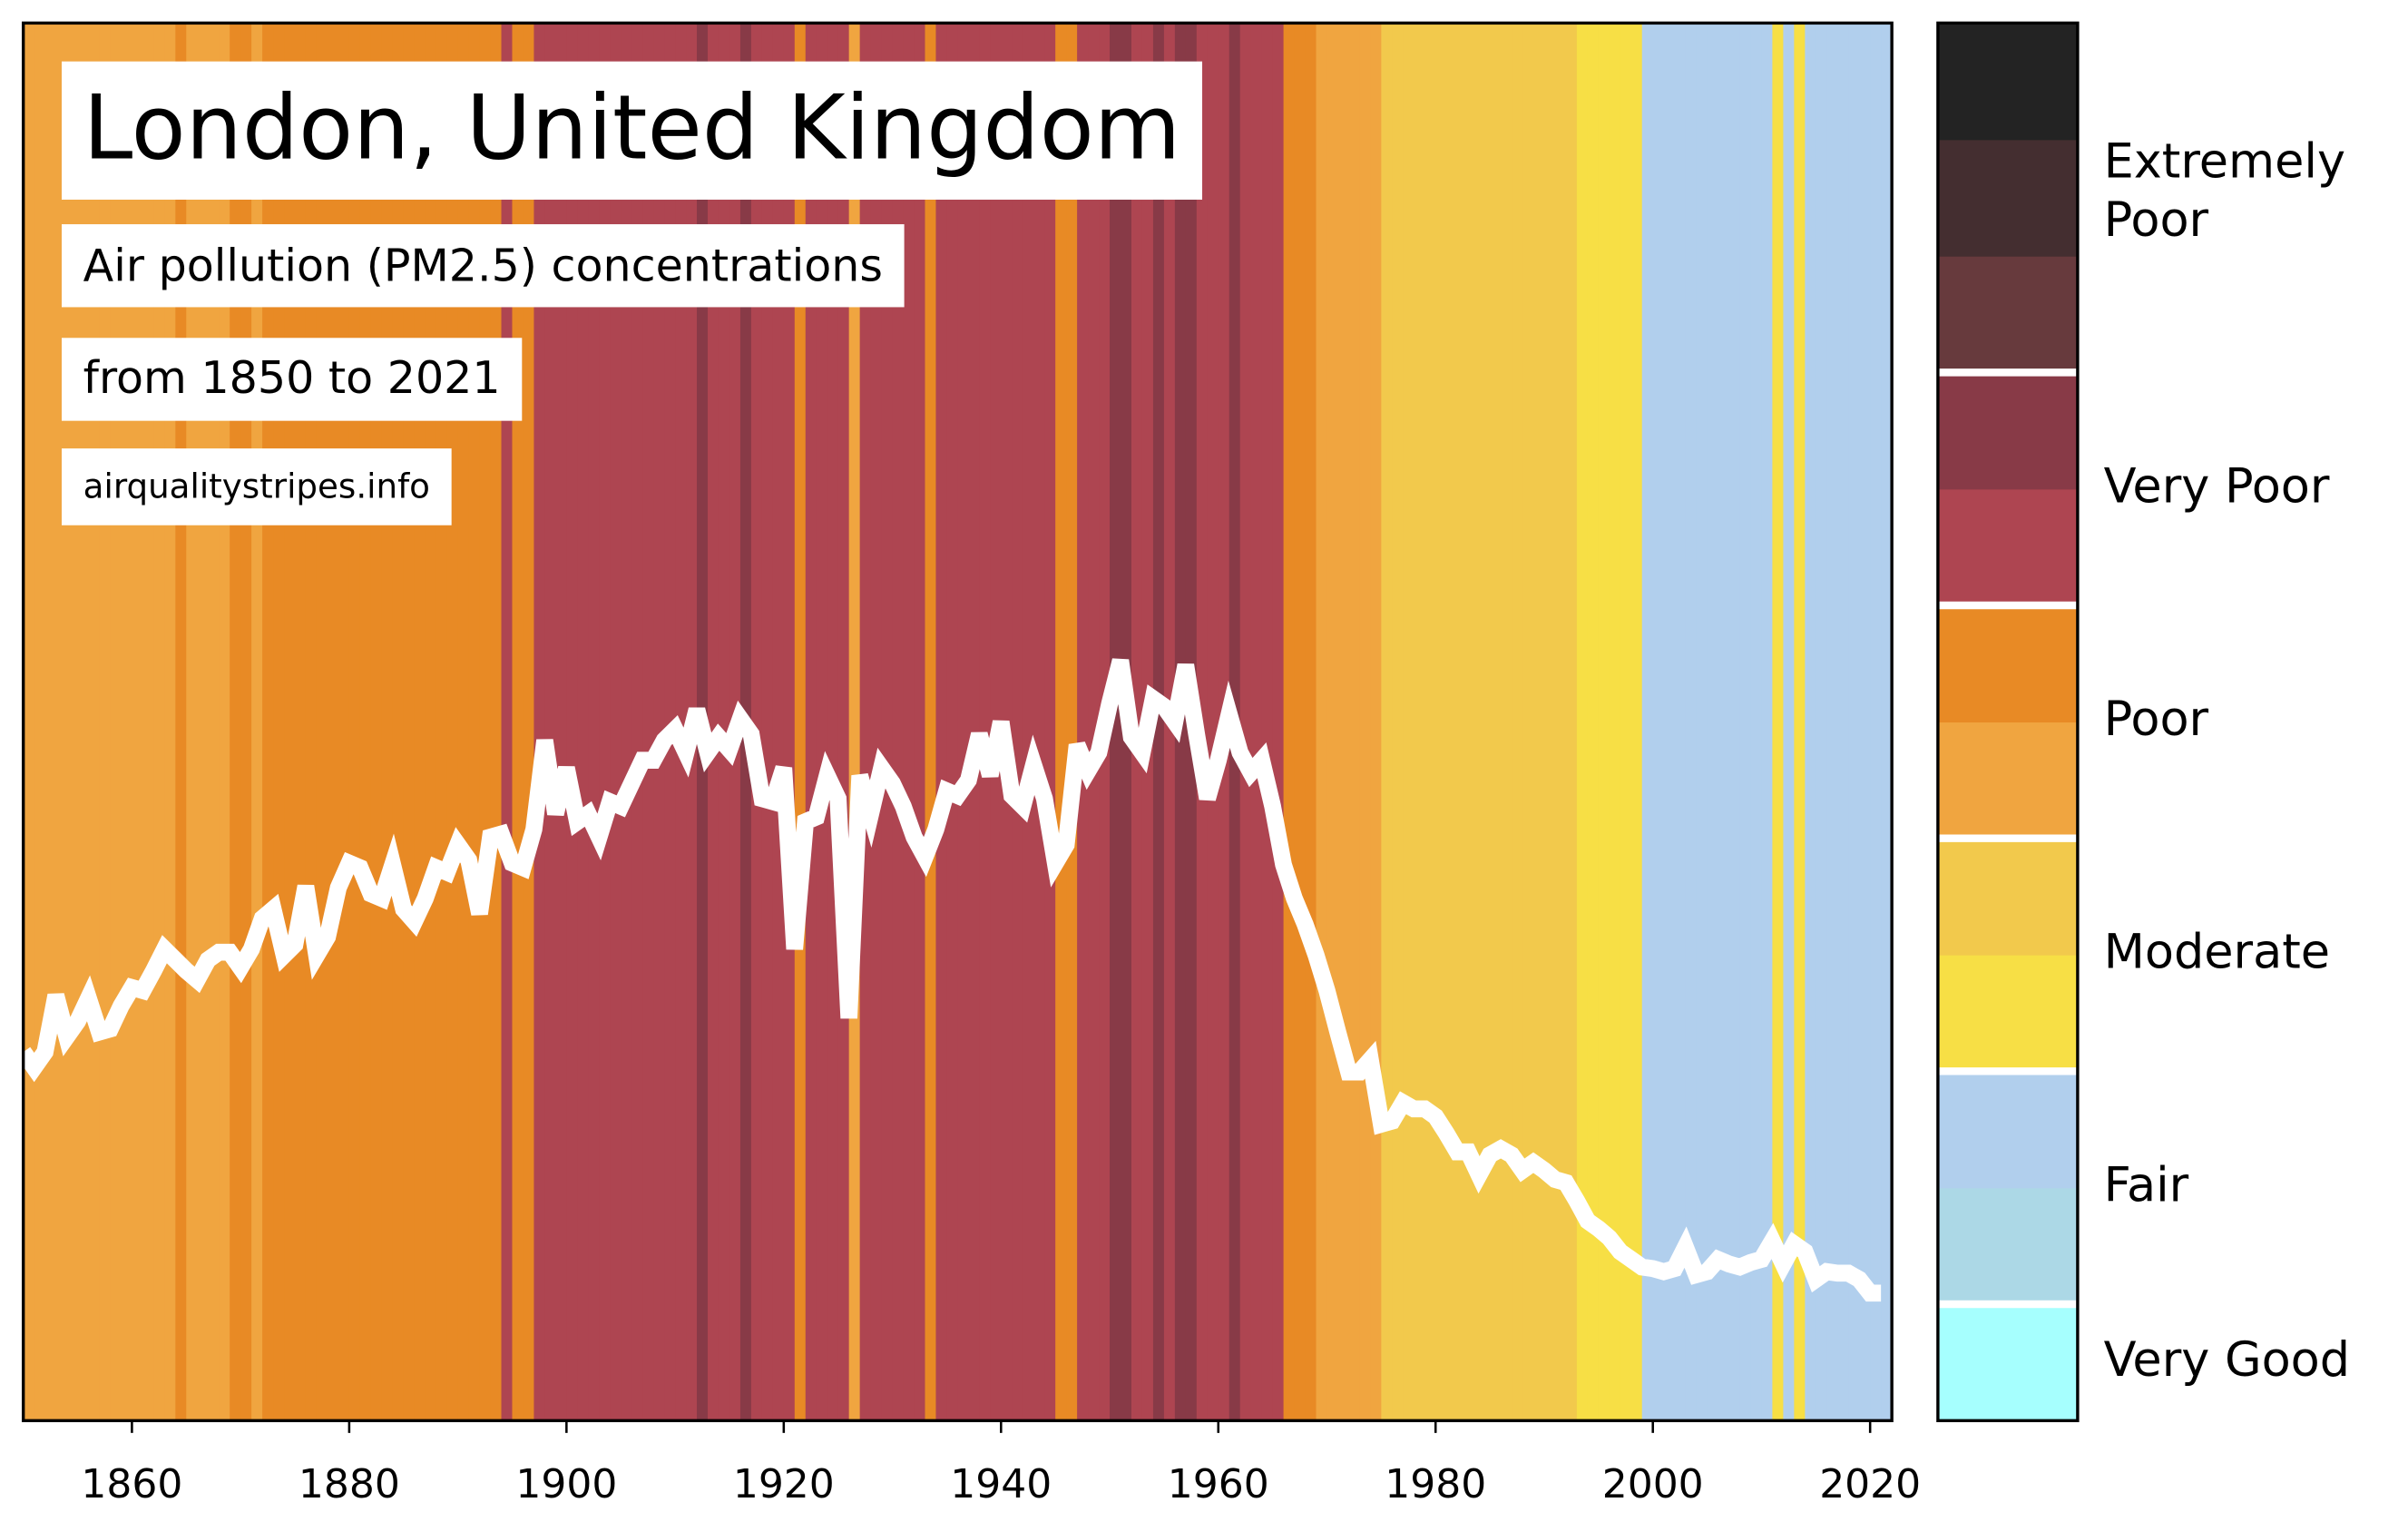  Describe the element at coordinates (350, 1484) in the screenshot. I see `x-tick-label: 1880` at that location.